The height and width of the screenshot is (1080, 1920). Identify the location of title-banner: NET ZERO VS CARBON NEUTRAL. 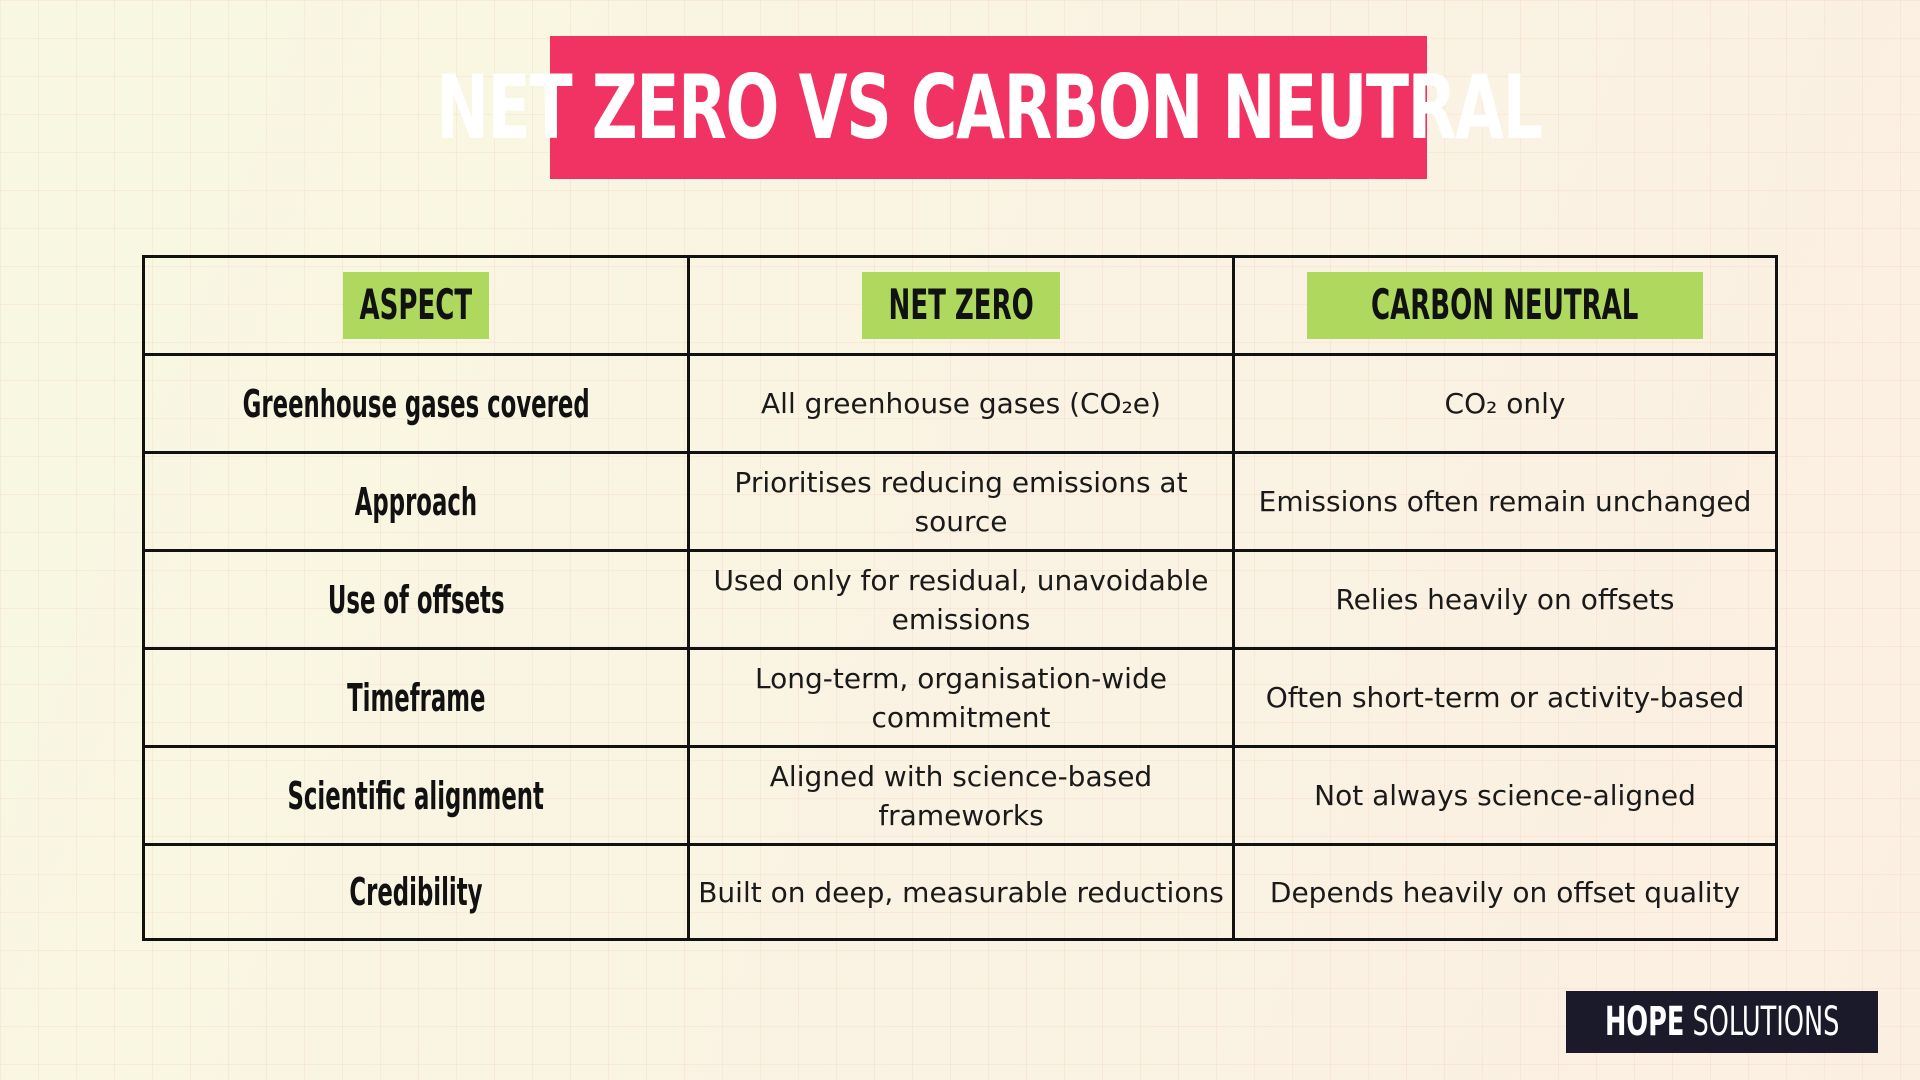
(989, 107).